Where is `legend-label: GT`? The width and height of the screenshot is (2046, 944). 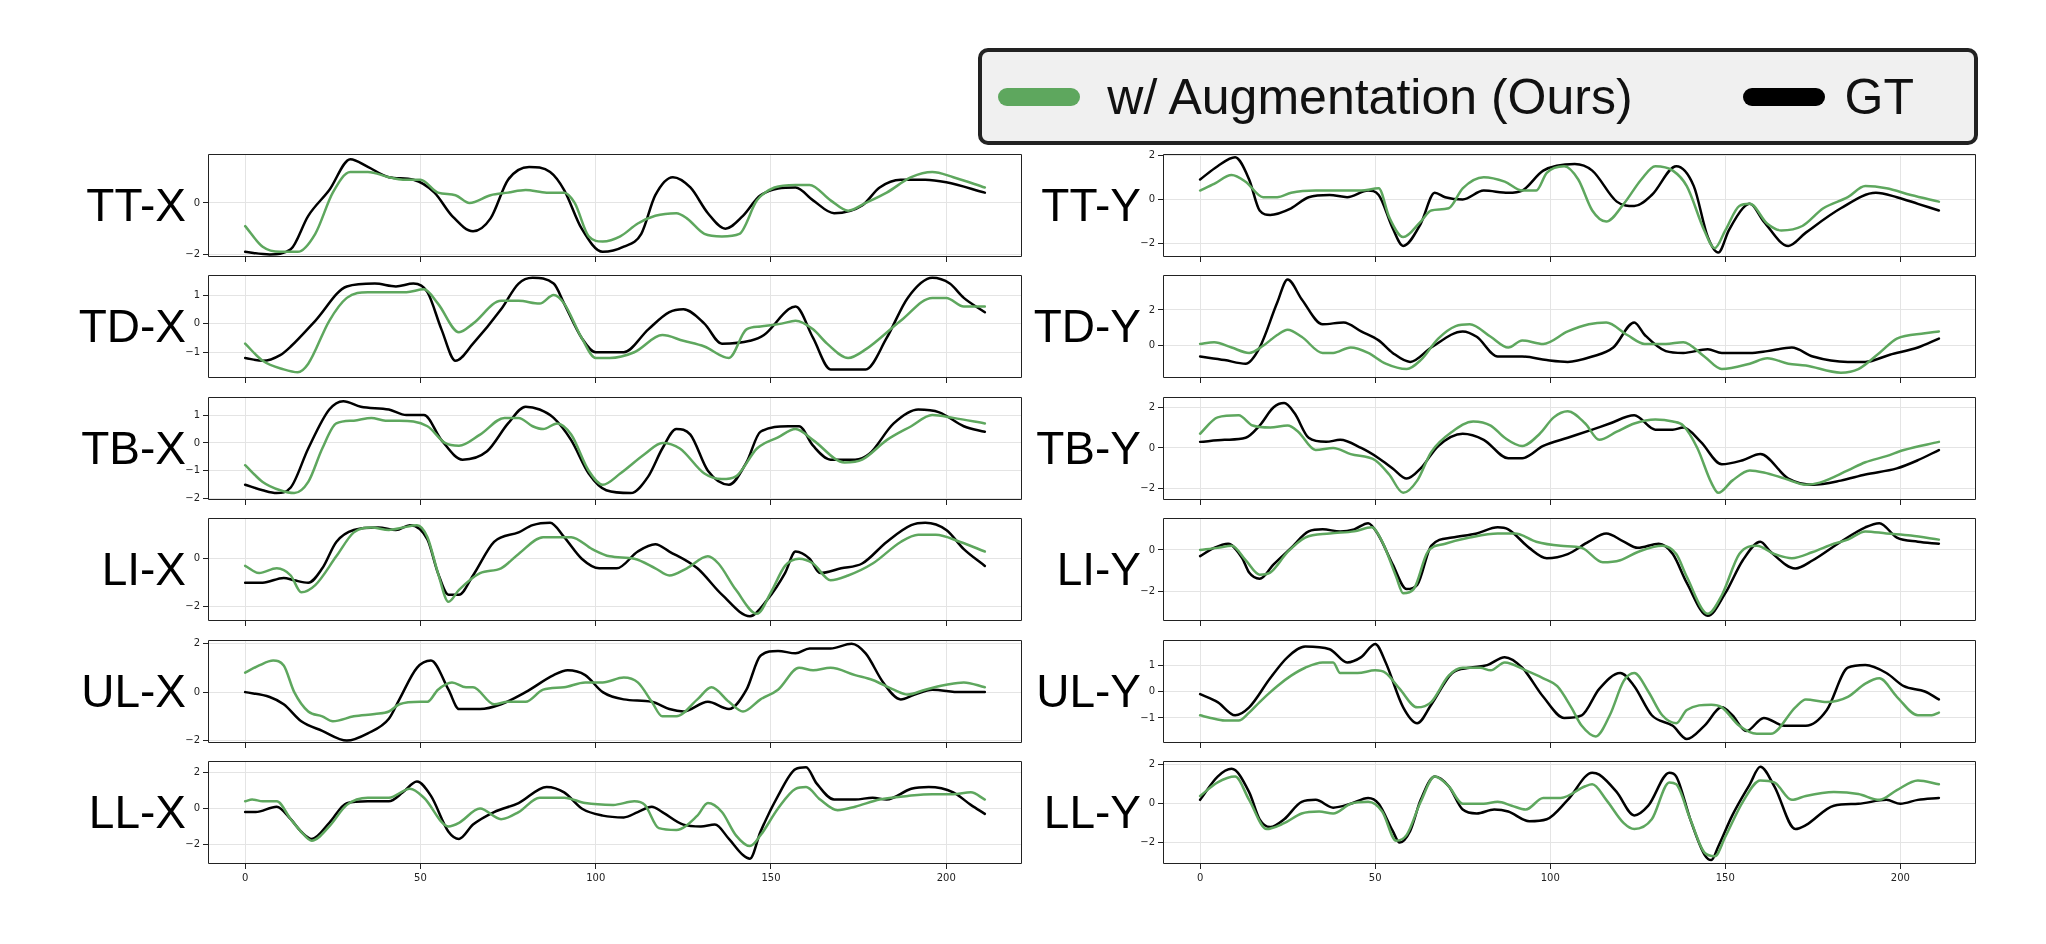
legend-label: GT is located at coordinates (1879, 96).